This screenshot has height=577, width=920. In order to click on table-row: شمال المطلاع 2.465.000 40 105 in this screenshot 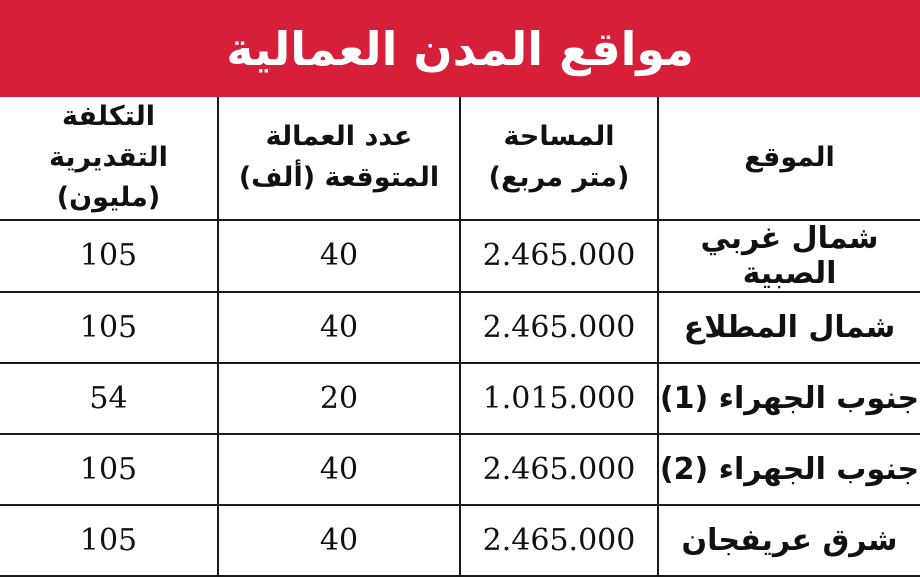, I will do `click(460, 327)`.